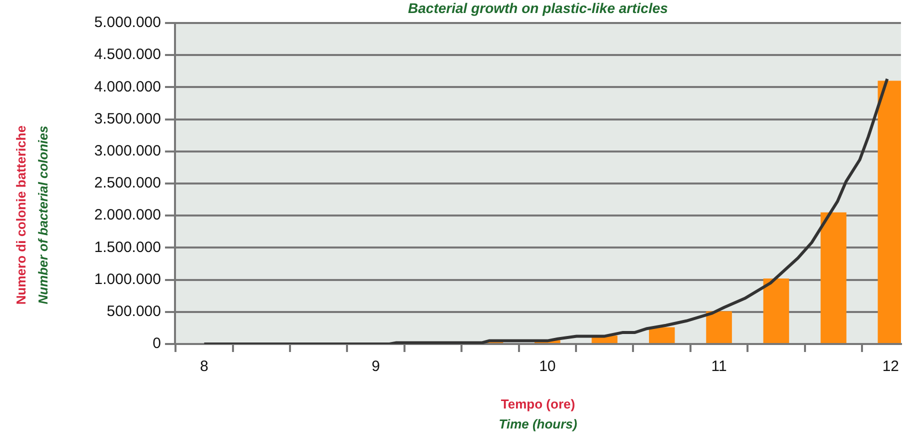 Image resolution: width=905 pixels, height=433 pixels. What do you see at coordinates (204, 367) in the screenshot?
I see `x-tick-label: 8` at bounding box center [204, 367].